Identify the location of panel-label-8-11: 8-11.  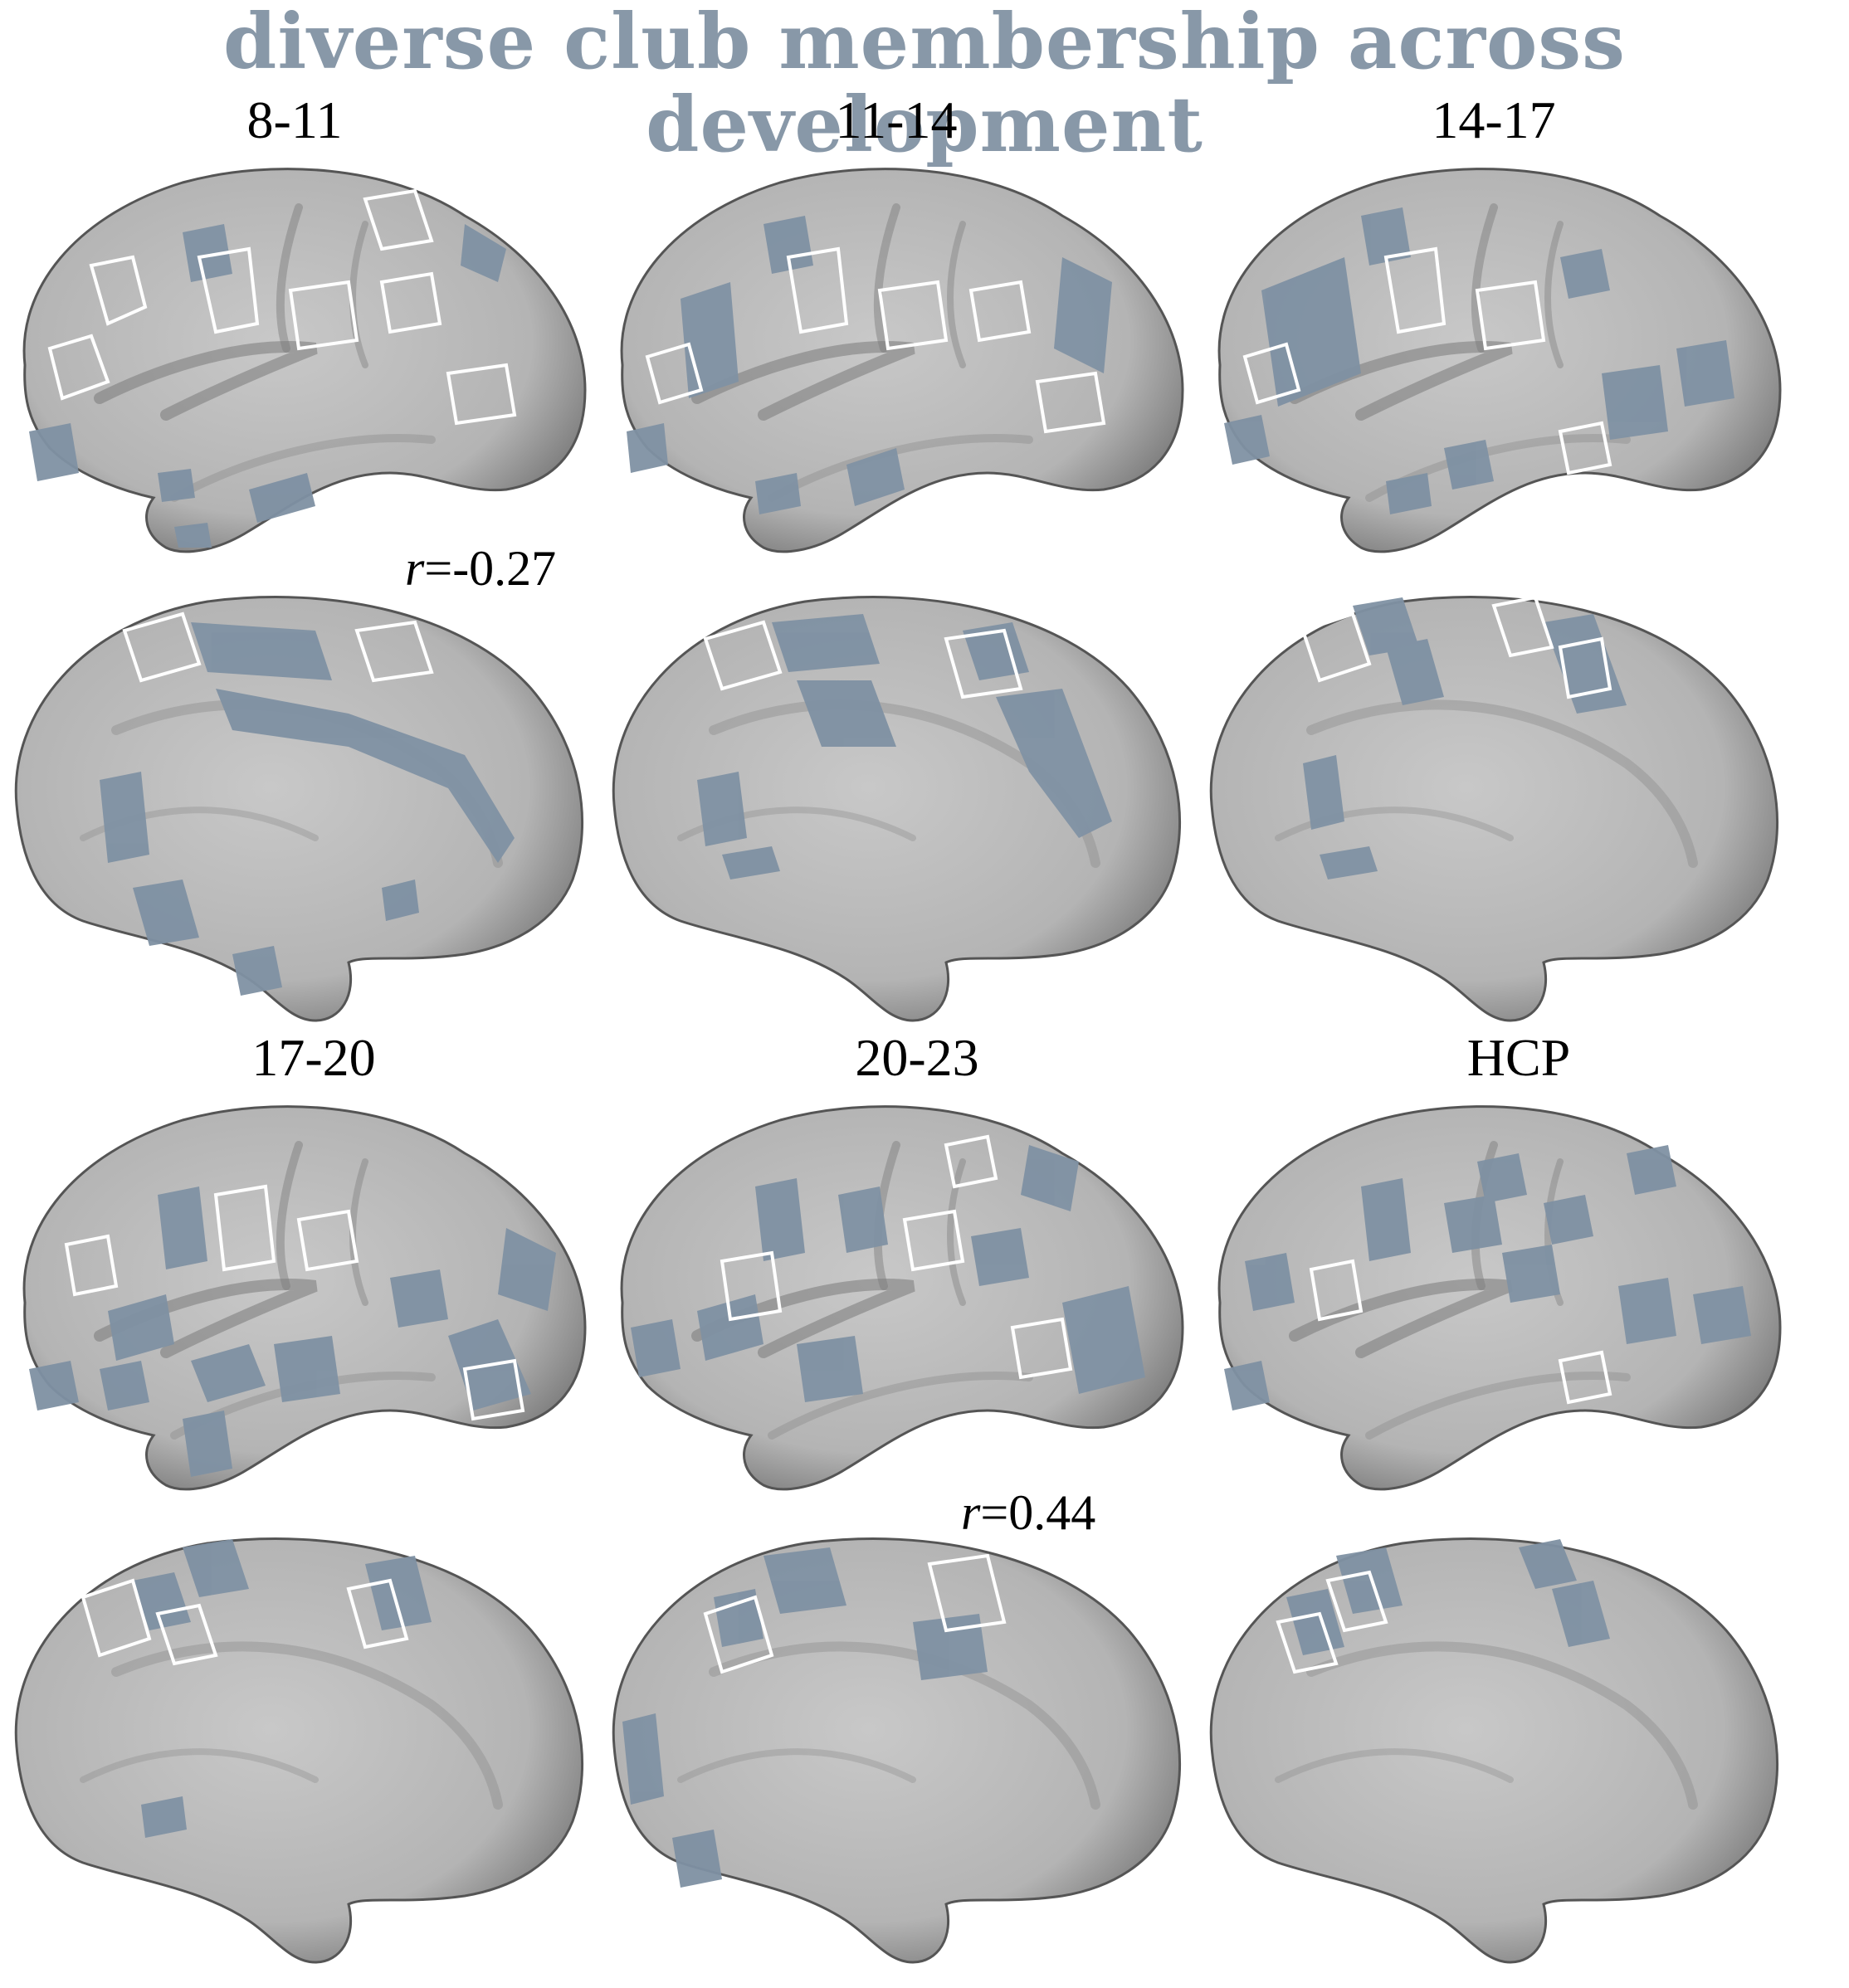
(294, 120).